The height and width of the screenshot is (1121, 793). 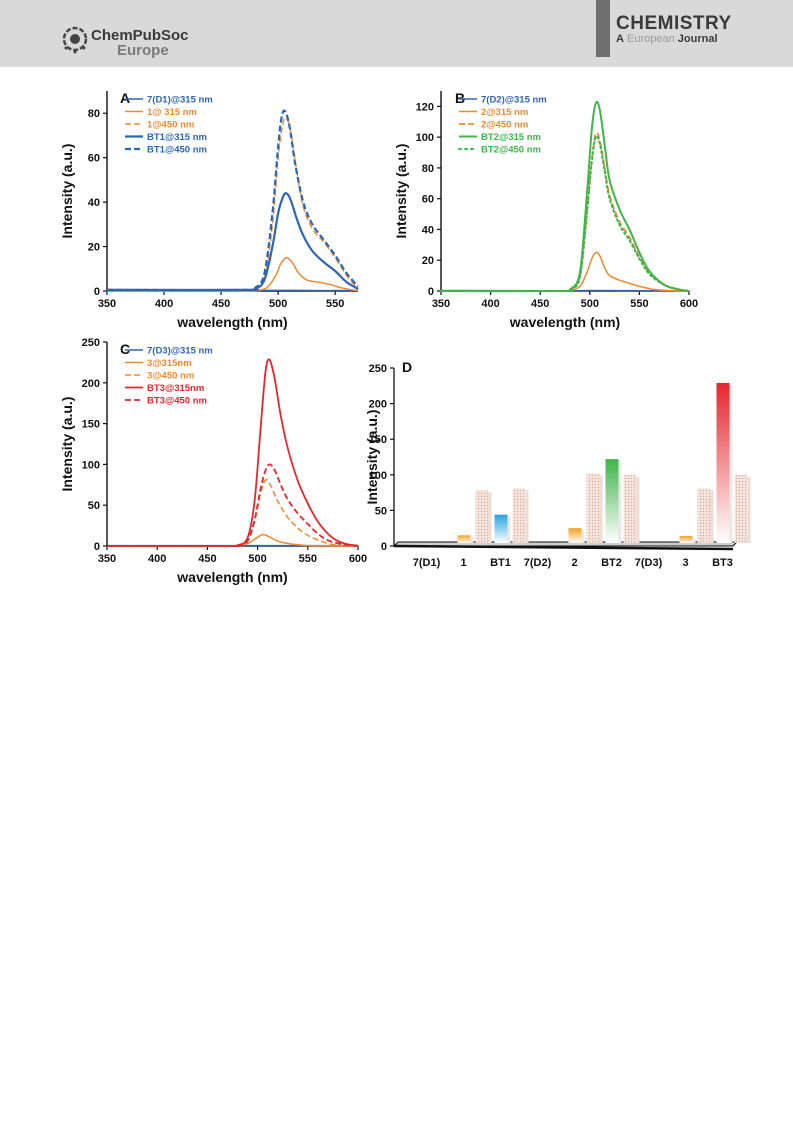 I want to click on legend-label: BT2@450 nm, so click(x=511, y=150).